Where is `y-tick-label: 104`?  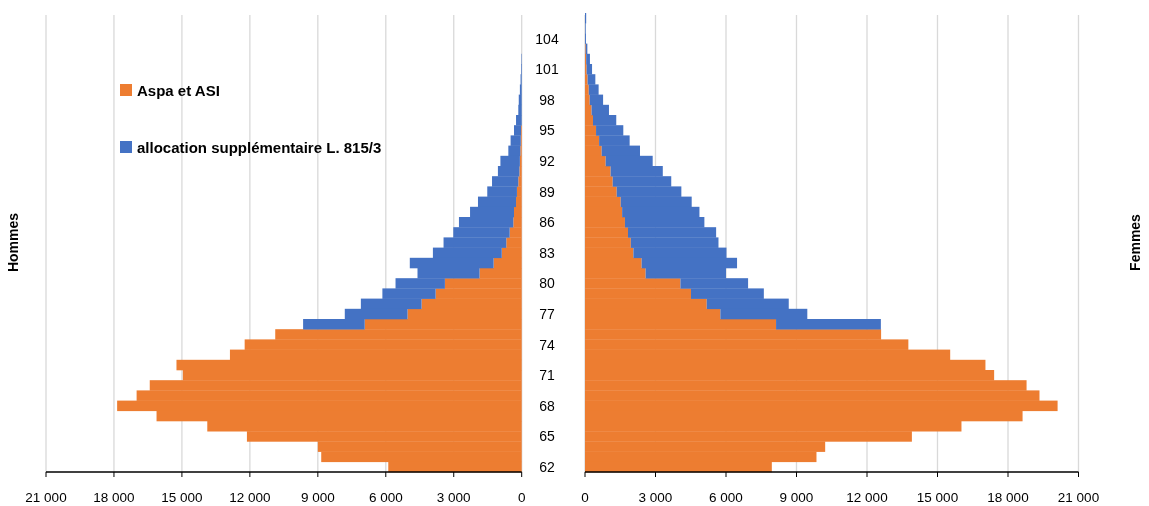 y-tick-label: 104 is located at coordinates (547, 38).